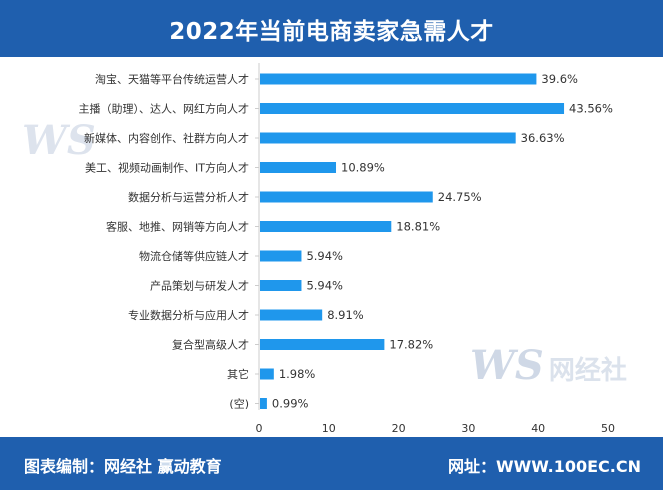 The width and height of the screenshot is (663, 490). Describe the element at coordinates (239, 404) in the screenshot. I see `category-label: (空)` at that location.